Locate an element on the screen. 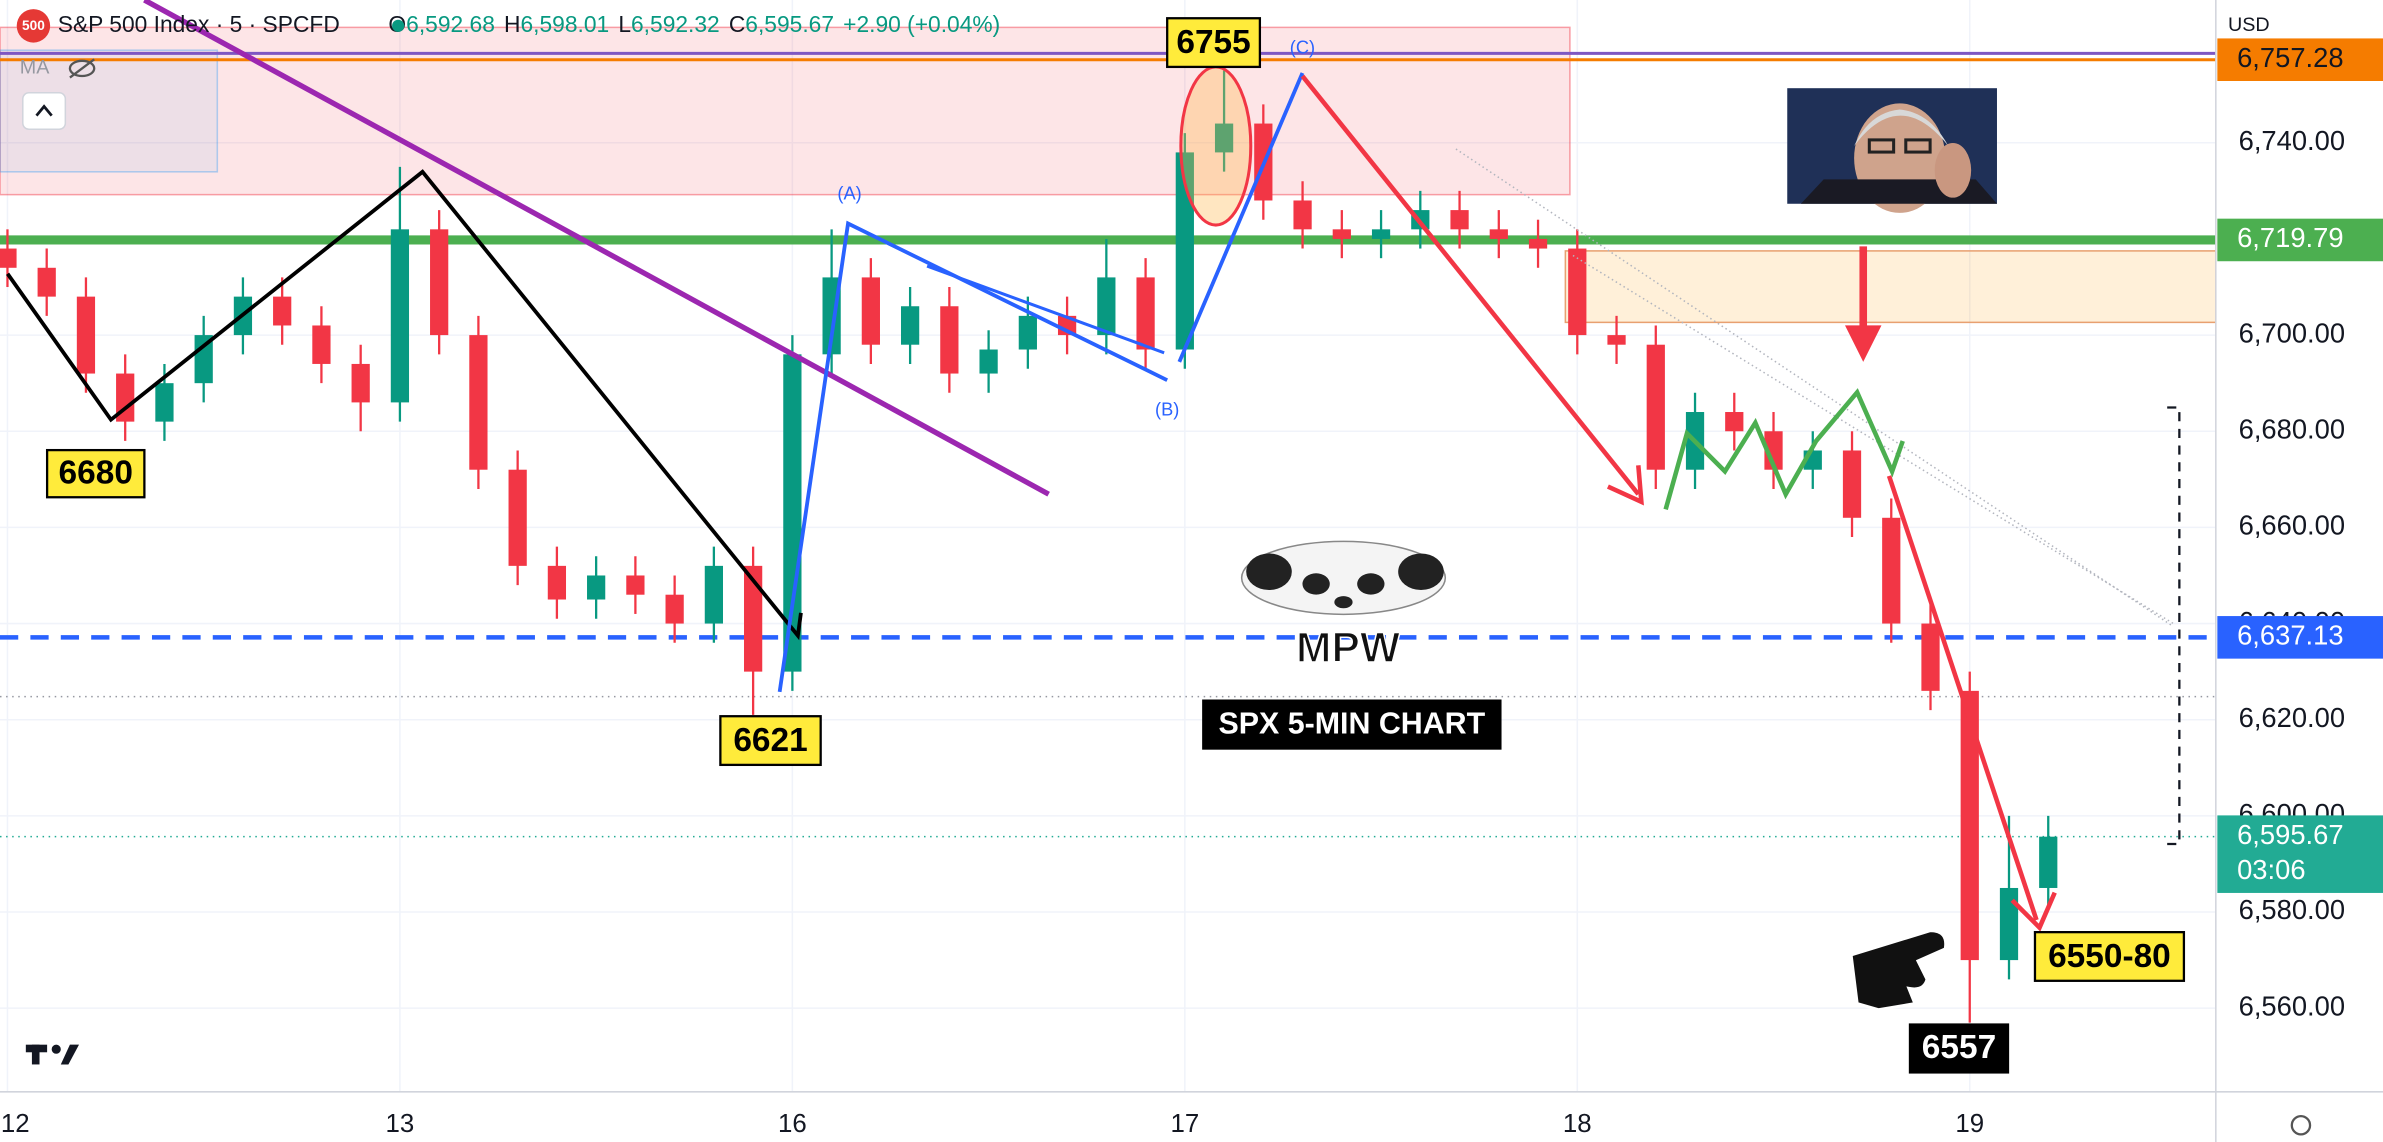 The width and height of the screenshot is (2383, 1142). ohlc-value: 6,592.32 is located at coordinates (675, 24).